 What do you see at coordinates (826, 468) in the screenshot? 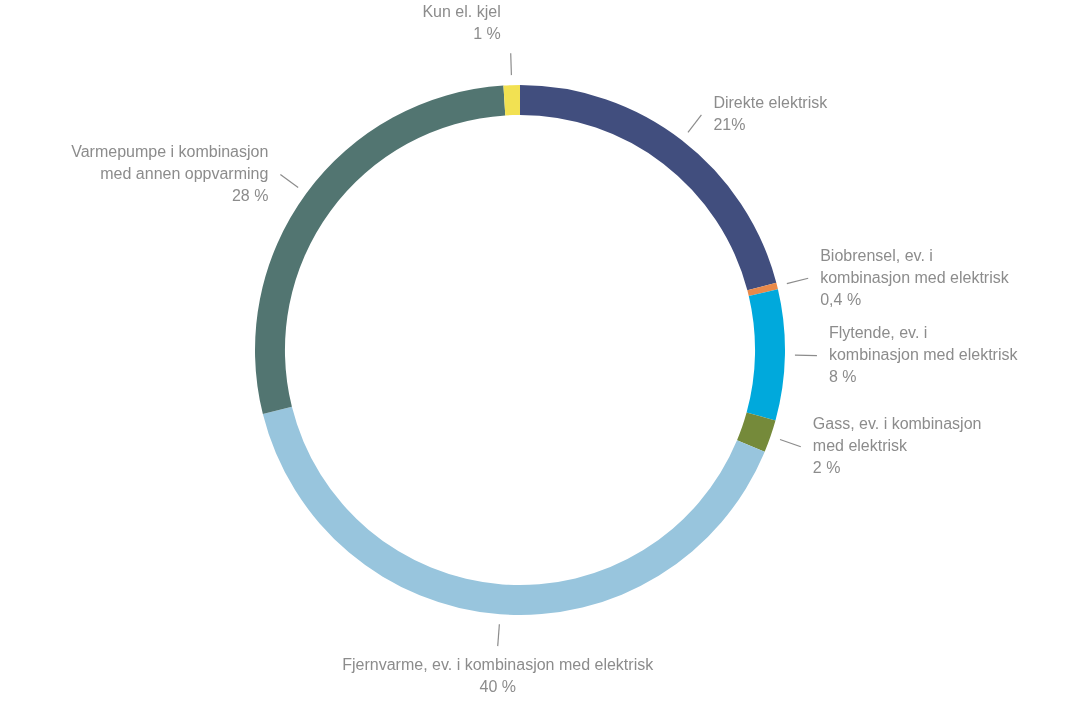
I see `data-label: 2 %` at bounding box center [826, 468].